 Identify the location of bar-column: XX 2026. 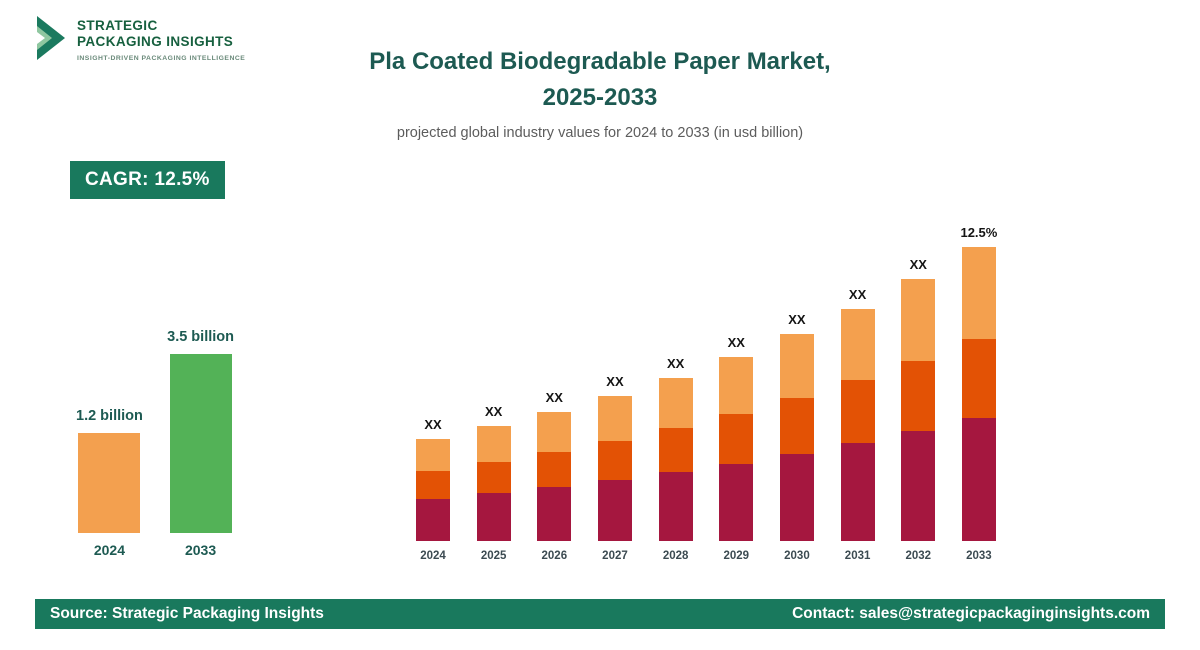
(554, 476).